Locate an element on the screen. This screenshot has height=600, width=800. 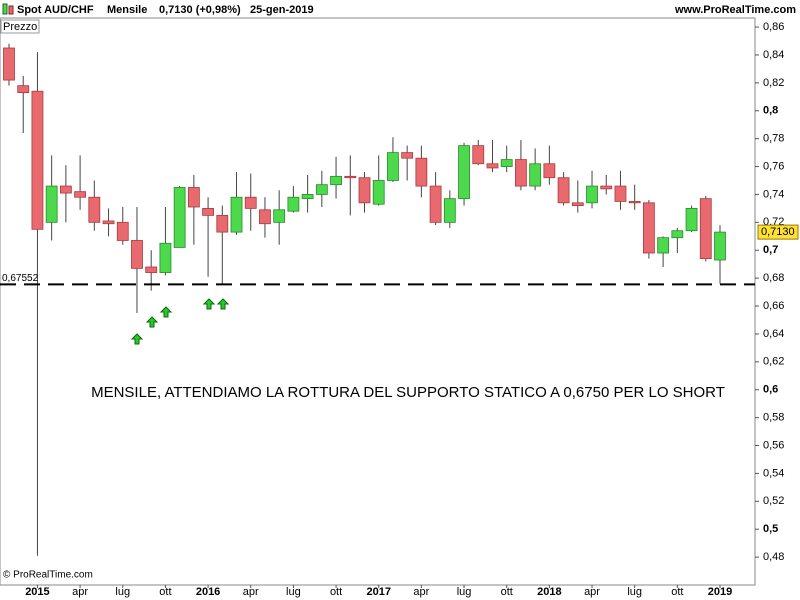
y-tick-label: 0,66 is located at coordinates (773, 306).